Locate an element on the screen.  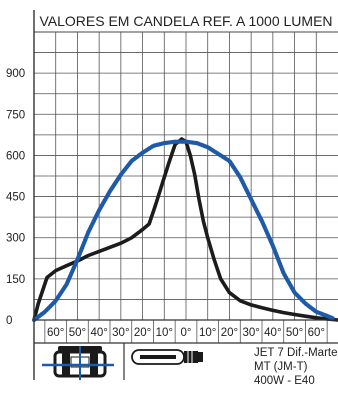
chart-title: VALORES EM CANDELA REF. A 1000 LUMEN is located at coordinates (185, 21).